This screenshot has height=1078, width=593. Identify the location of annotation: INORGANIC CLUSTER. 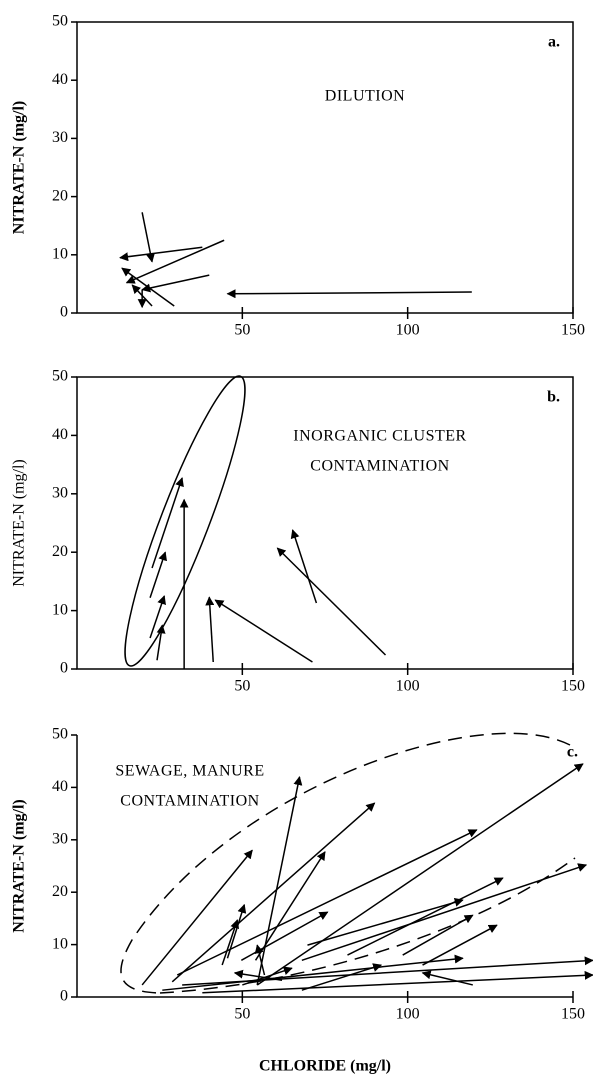
(379, 436).